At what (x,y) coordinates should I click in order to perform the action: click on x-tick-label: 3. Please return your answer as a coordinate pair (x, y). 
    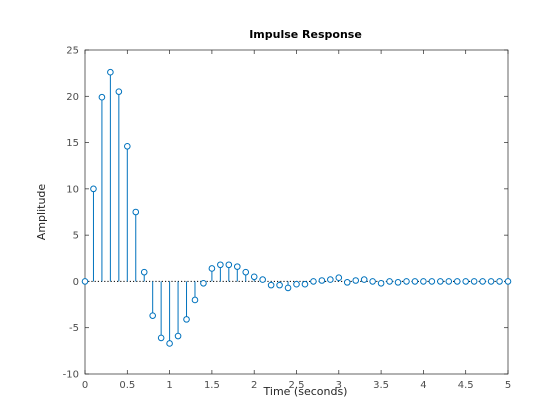
    Looking at the image, I should click on (339, 385).